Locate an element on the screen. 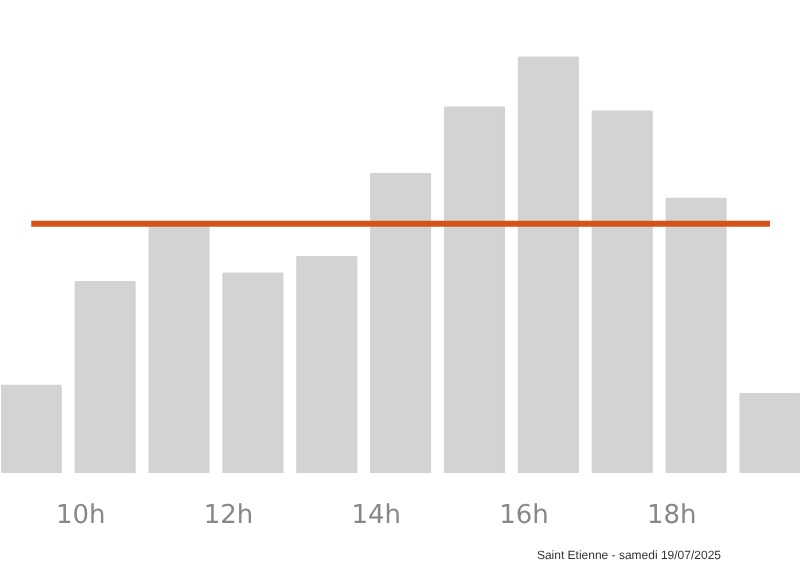  x-tick-label: 16h is located at coordinates (524, 516).